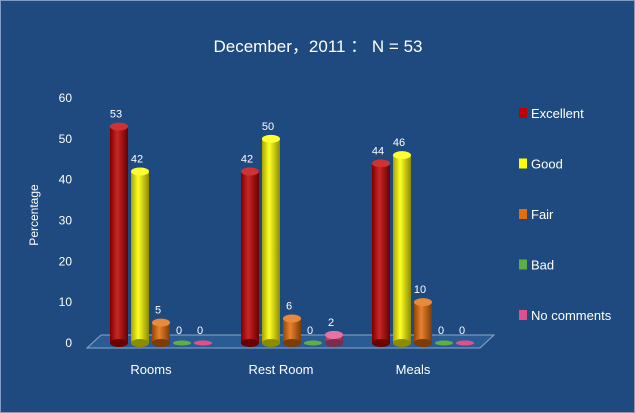 The width and height of the screenshot is (635, 413). What do you see at coordinates (289, 307) in the screenshot?
I see `data-label: 6` at bounding box center [289, 307].